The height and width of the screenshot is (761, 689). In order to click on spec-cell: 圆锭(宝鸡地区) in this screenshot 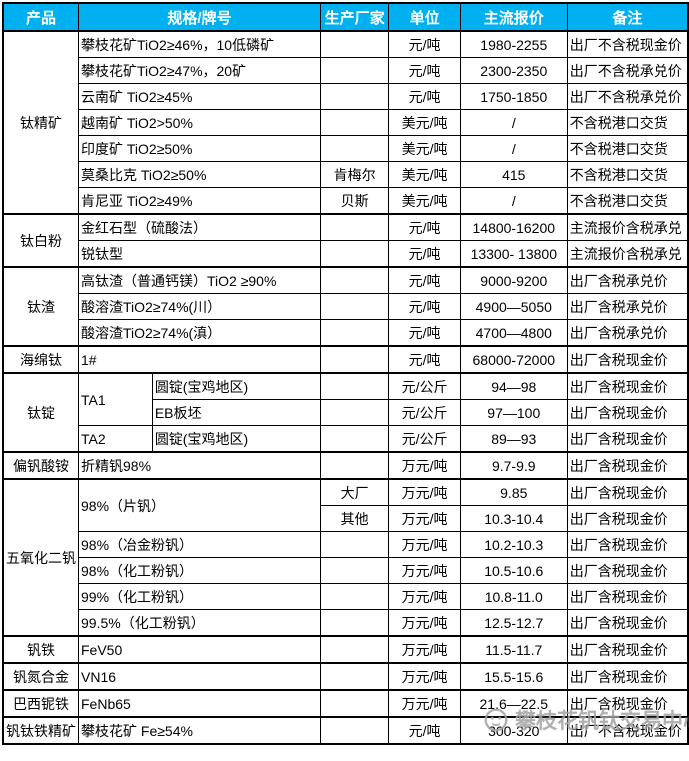, I will do `click(236, 439)`.